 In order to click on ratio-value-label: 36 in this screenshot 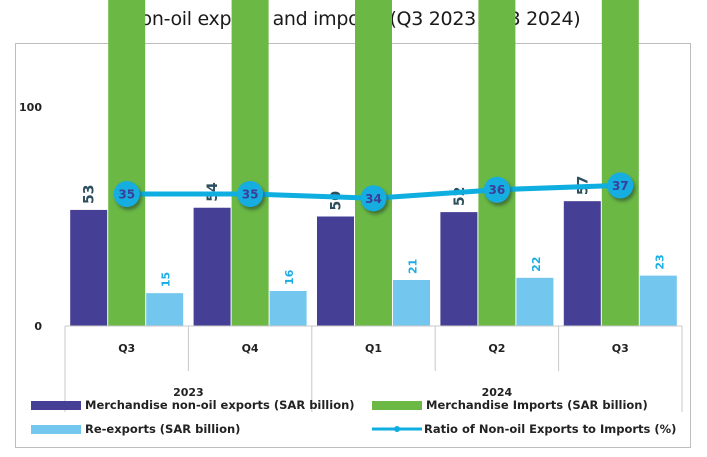, I will do `click(497, 190)`.